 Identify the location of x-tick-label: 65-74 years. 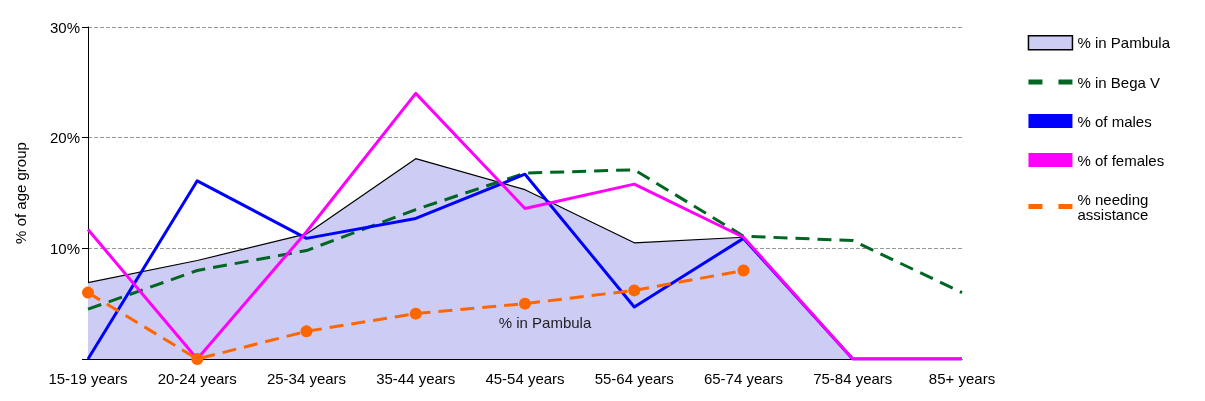
(743, 378).